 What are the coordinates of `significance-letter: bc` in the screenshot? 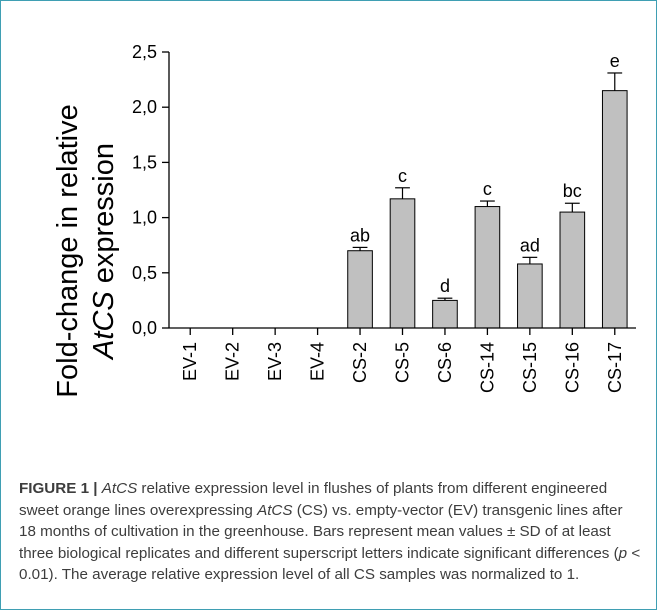 It's located at (572, 191).